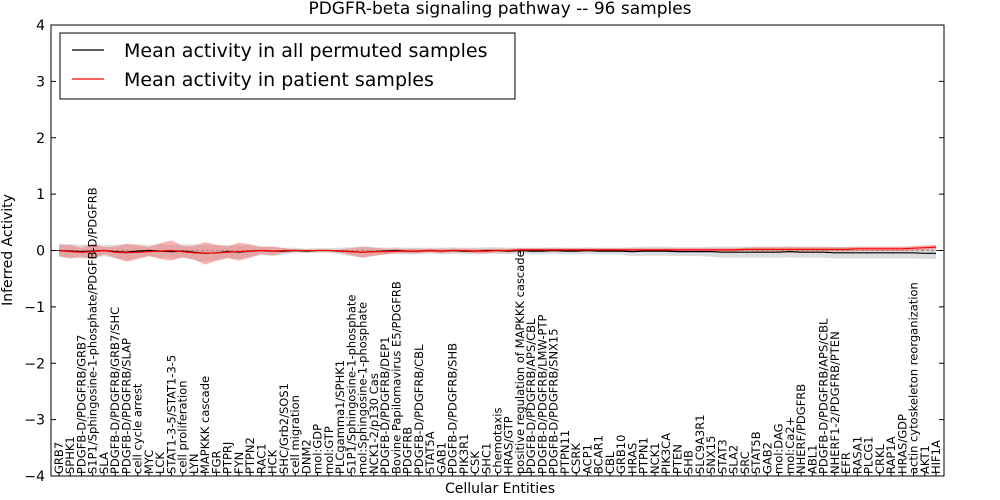 The image size is (1000, 500). What do you see at coordinates (34, 308) in the screenshot?
I see `y-tick-label: −1` at bounding box center [34, 308].